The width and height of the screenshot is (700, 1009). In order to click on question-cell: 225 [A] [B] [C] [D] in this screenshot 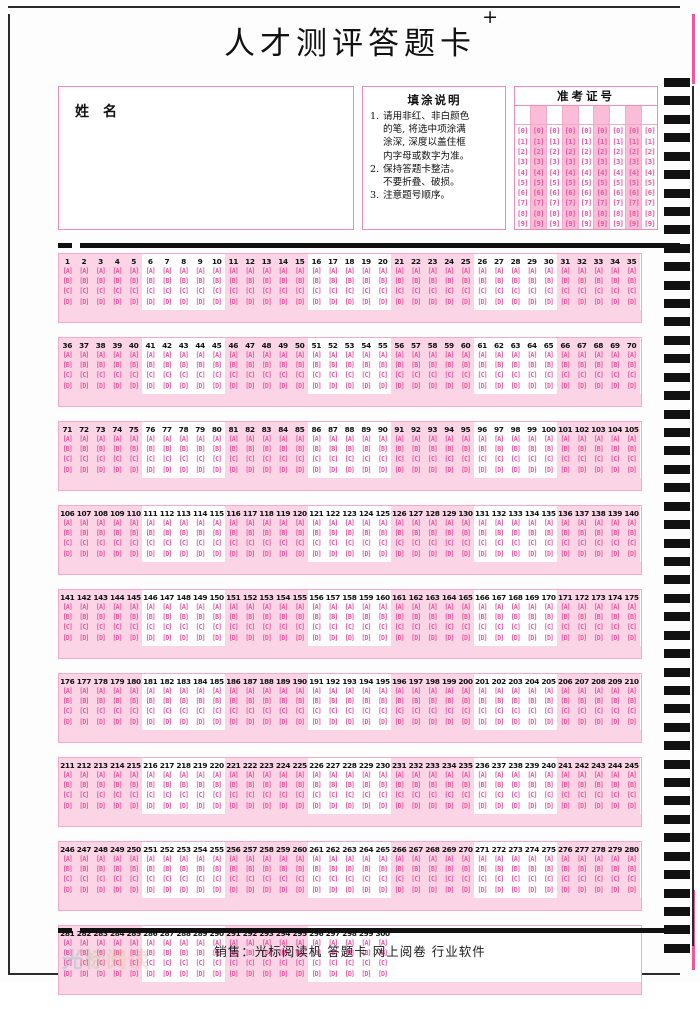, I will do `click(299, 786)`.